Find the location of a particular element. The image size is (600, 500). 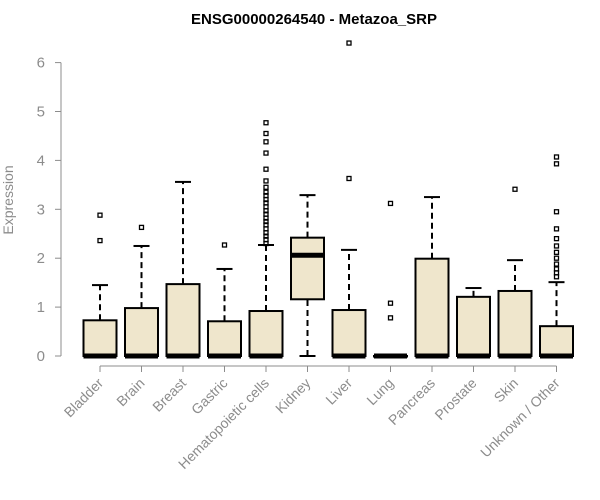

y-tick-label: 1 is located at coordinates (41, 307).